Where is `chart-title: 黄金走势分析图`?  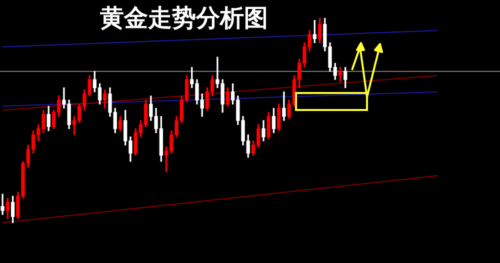 chart-title: 黄金走势分析图 is located at coordinates (184, 18).